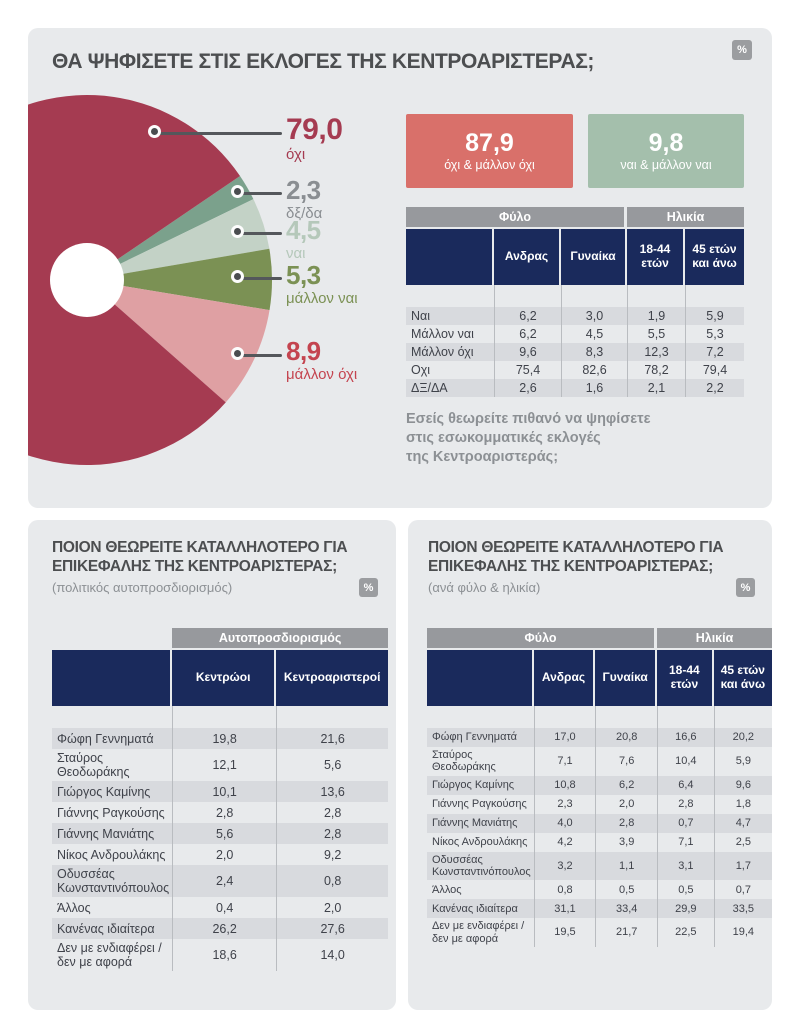  What do you see at coordinates (450, 388) in the screenshot?
I see `row-label: ΔΞ/ΔΑ` at bounding box center [450, 388].